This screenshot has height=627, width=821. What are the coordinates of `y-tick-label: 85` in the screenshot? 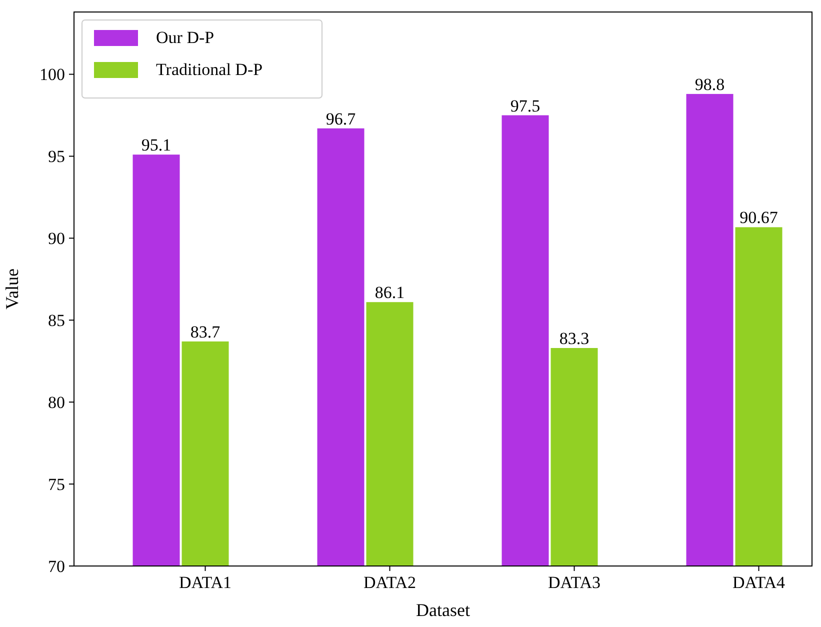 It's located at (56, 320).